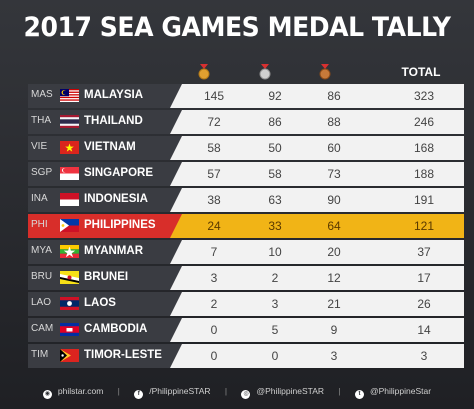  I want to click on table-row: LAO LAOS 2 3 21 26, so click(246, 304).